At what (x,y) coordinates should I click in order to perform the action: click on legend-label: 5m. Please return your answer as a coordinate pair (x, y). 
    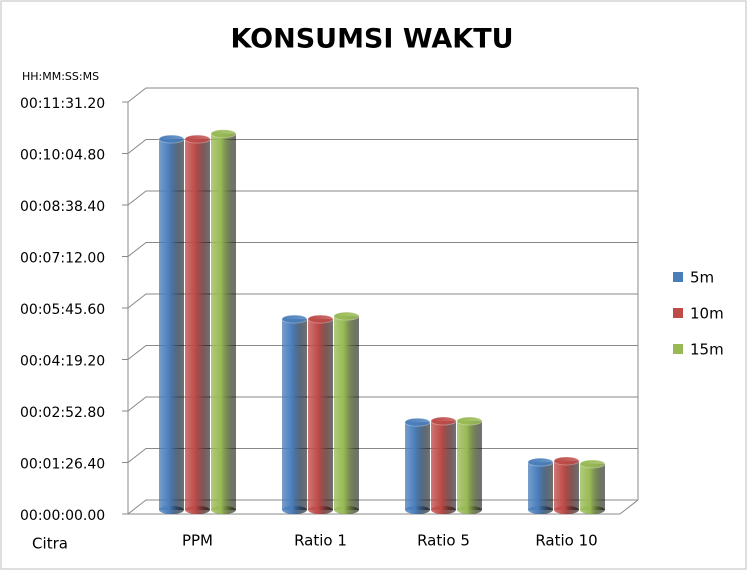
    Looking at the image, I should click on (702, 278).